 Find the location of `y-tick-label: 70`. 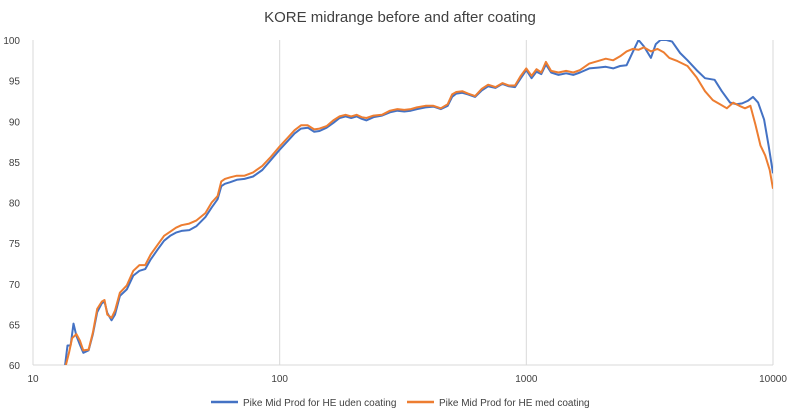

y-tick-label: 70 is located at coordinates (15, 285).